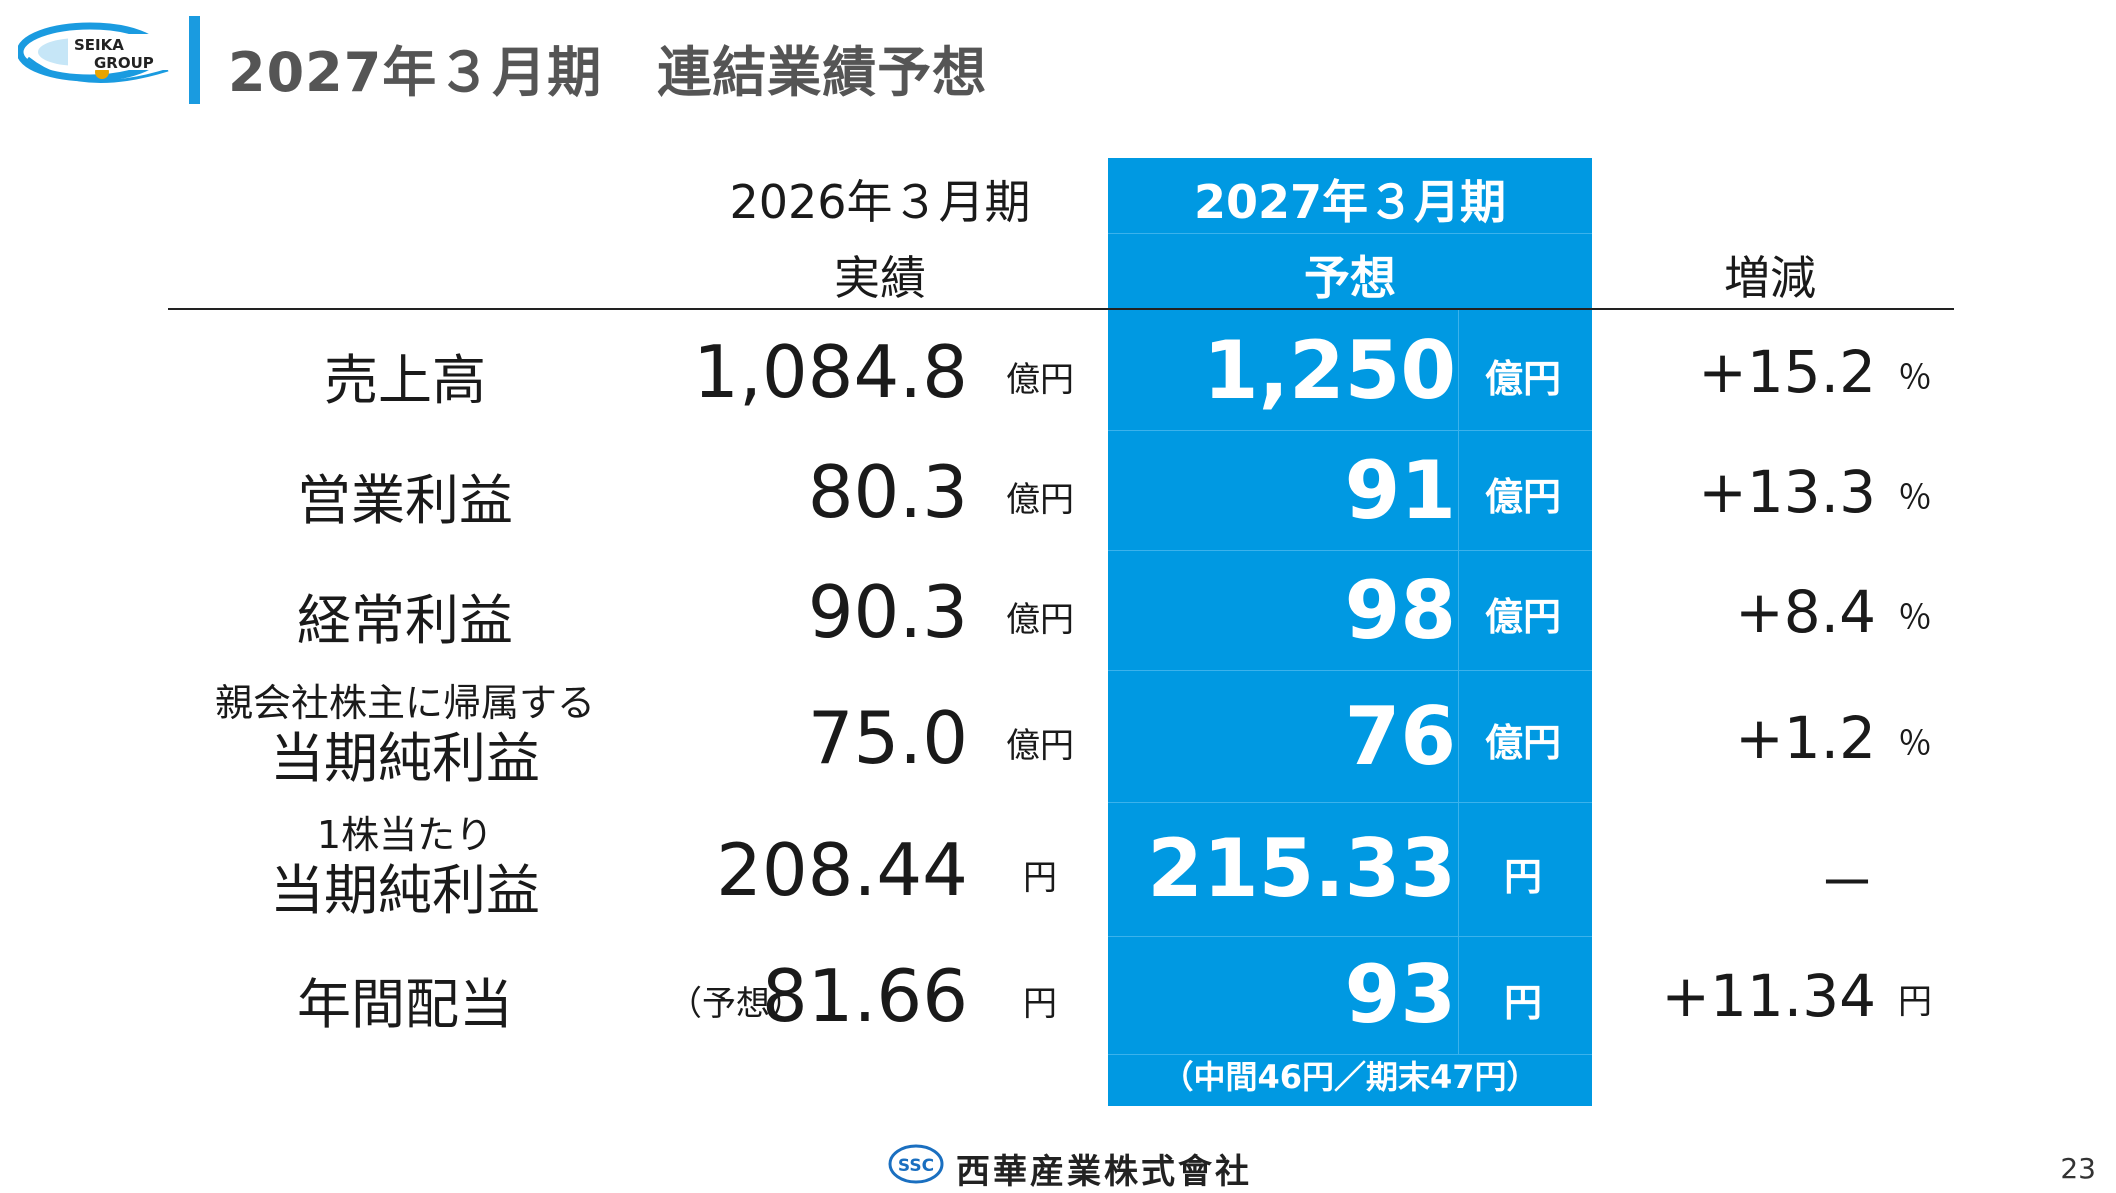 Image resolution: width=2116 pixels, height=1193 pixels. I want to click on actual-operating-profit: 80.3, so click(887, 492).